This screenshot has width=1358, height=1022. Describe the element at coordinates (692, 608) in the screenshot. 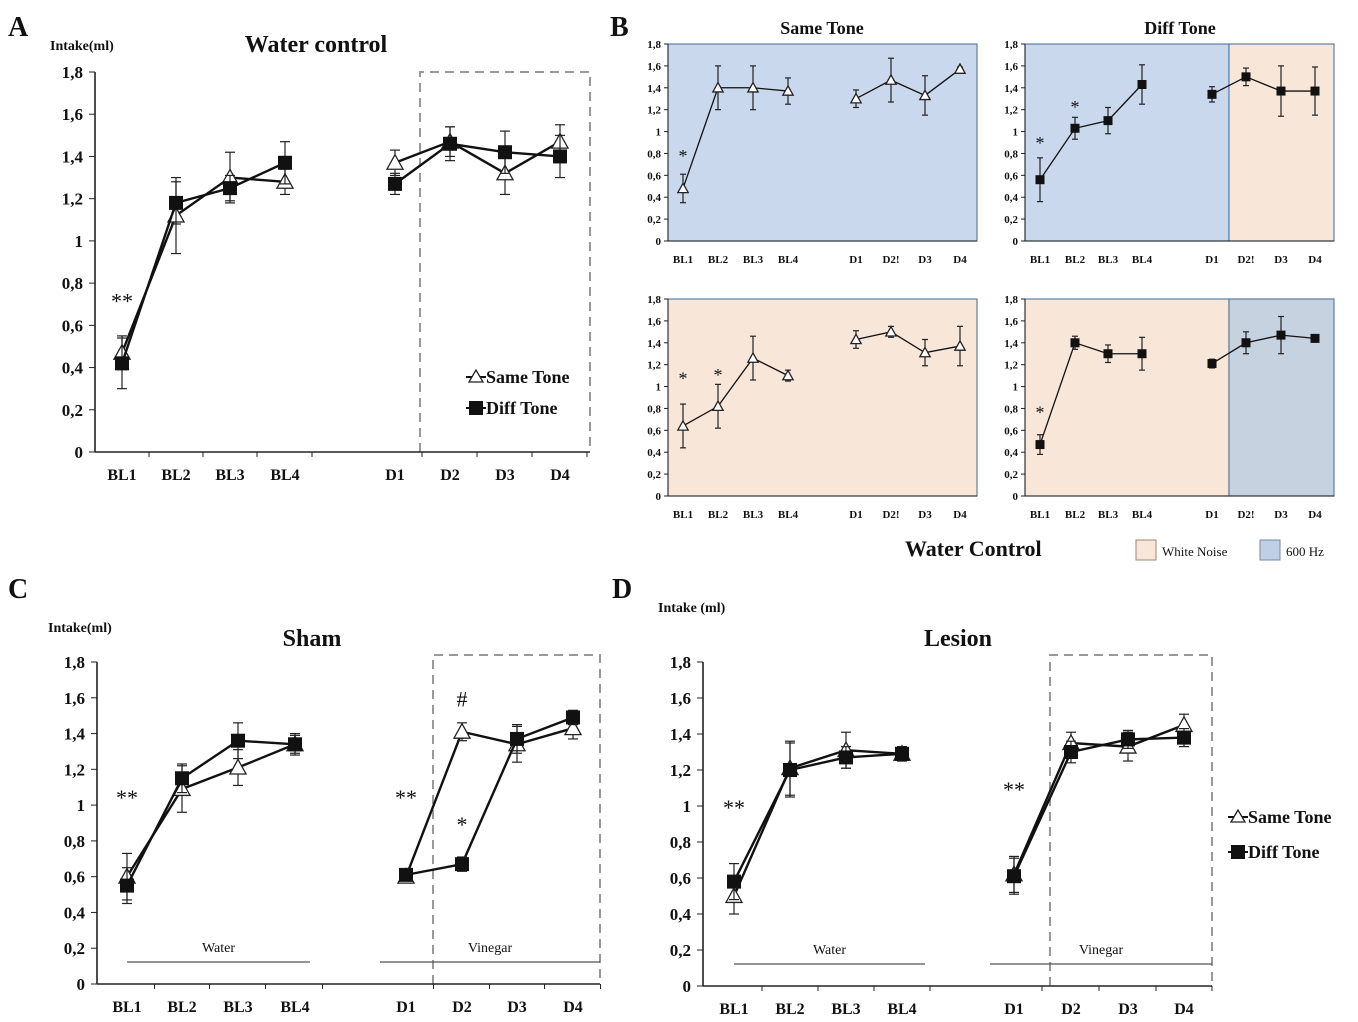

I see `y-axis-title: Intake (ml)` at that location.